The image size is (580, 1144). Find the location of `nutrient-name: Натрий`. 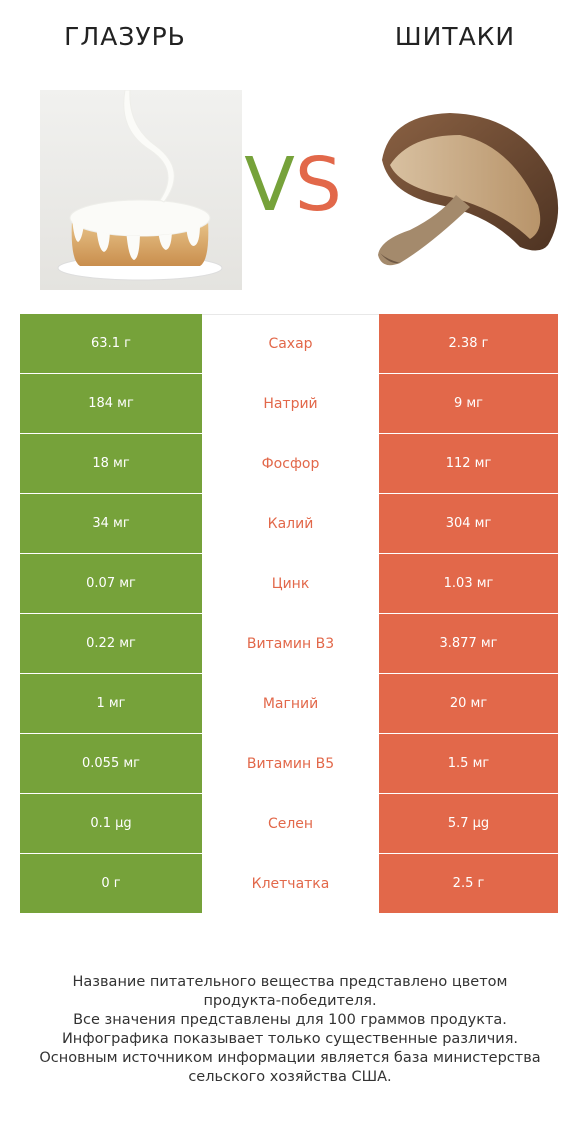

nutrient-name: Натрий is located at coordinates (290, 404).